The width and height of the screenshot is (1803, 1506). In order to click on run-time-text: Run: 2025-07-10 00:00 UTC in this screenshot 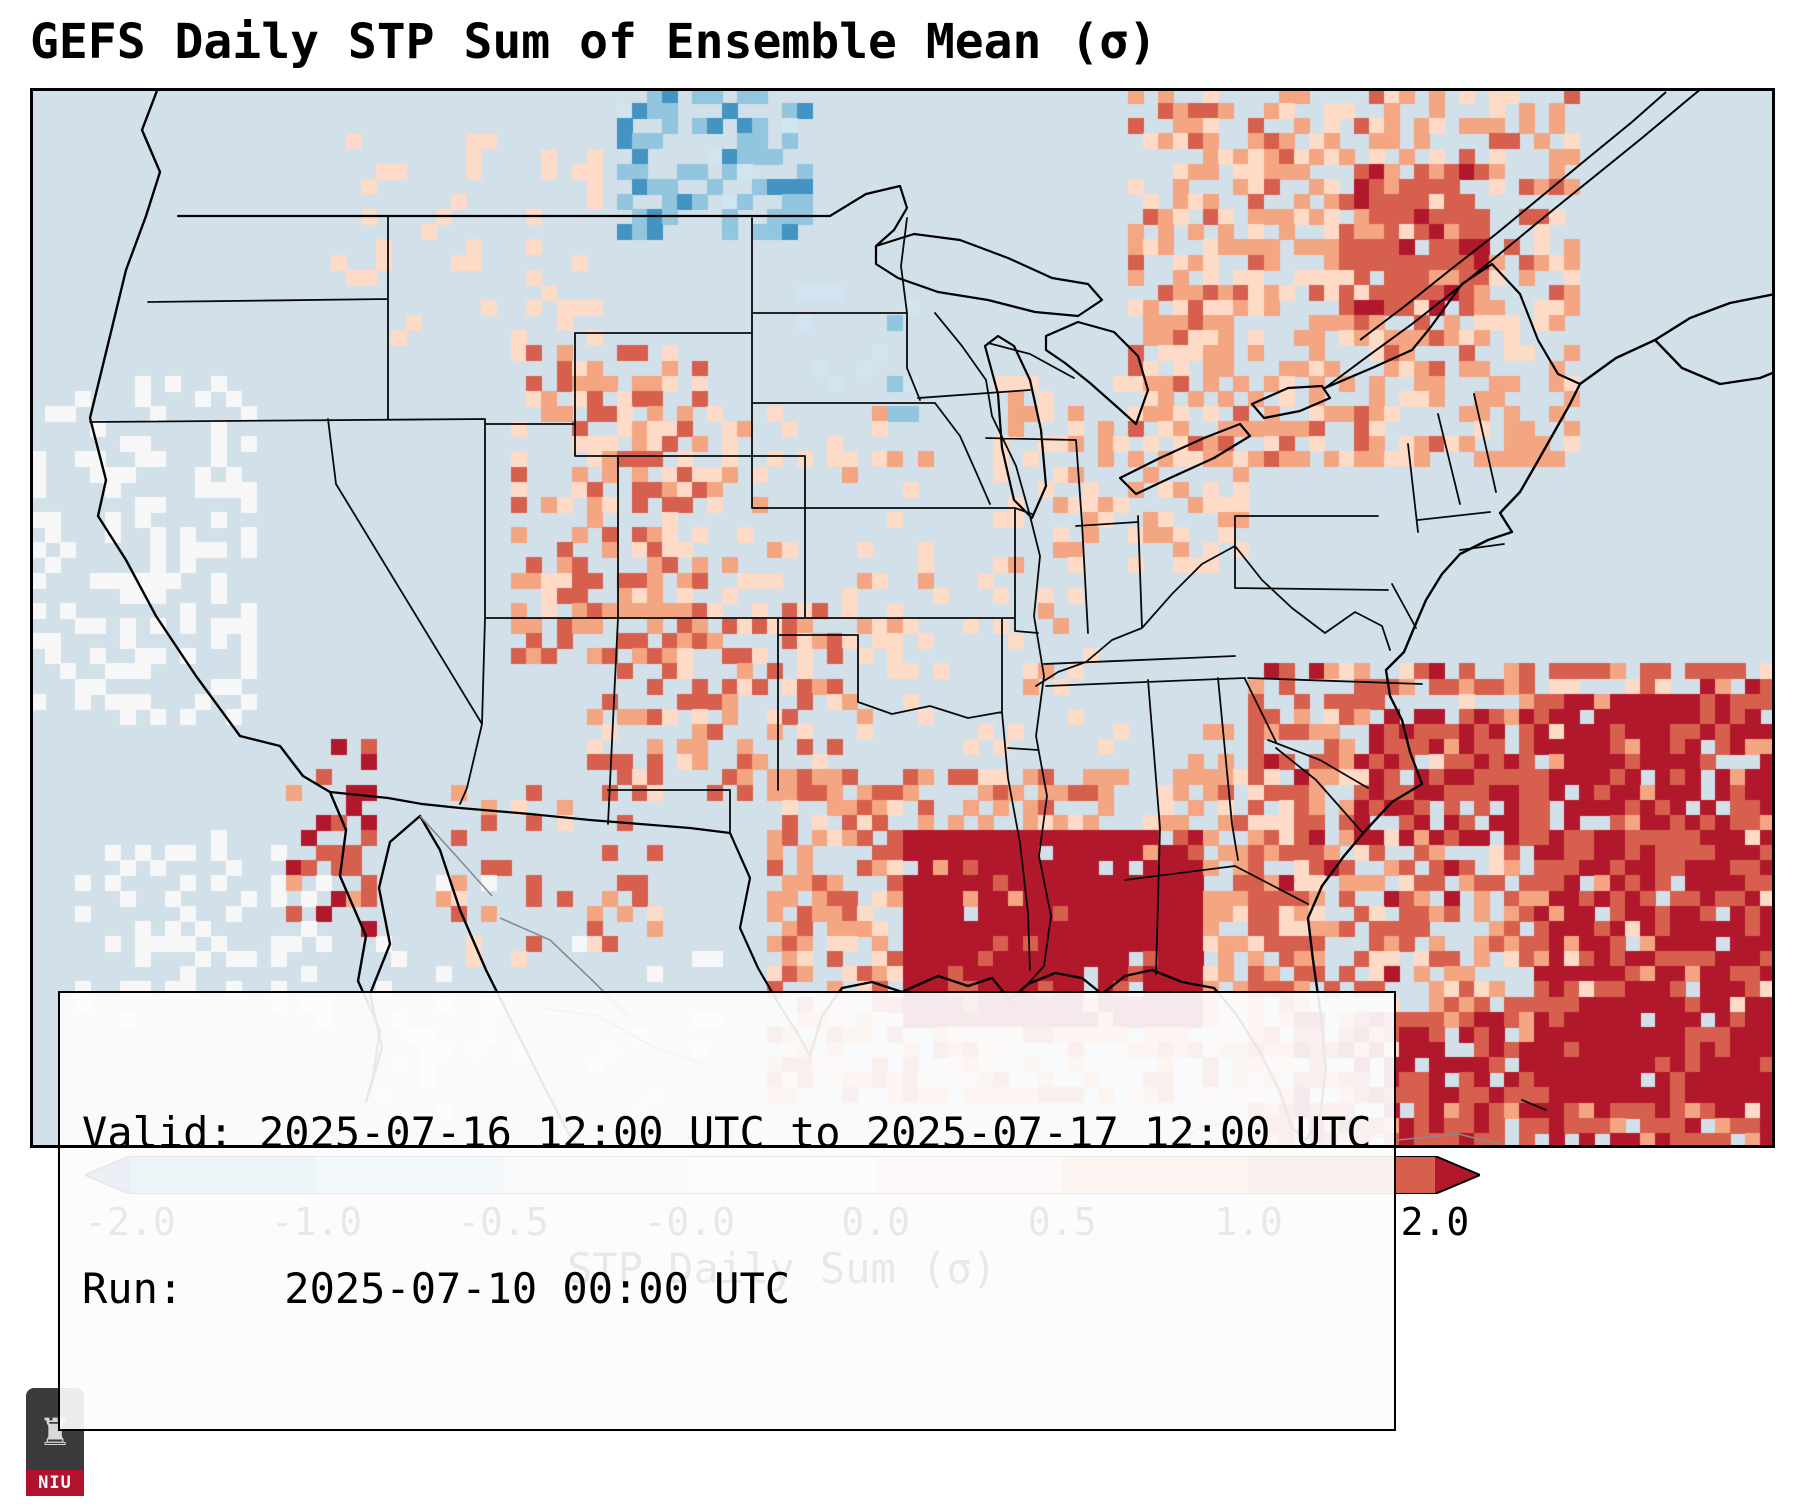, I will do `click(436, 1288)`.